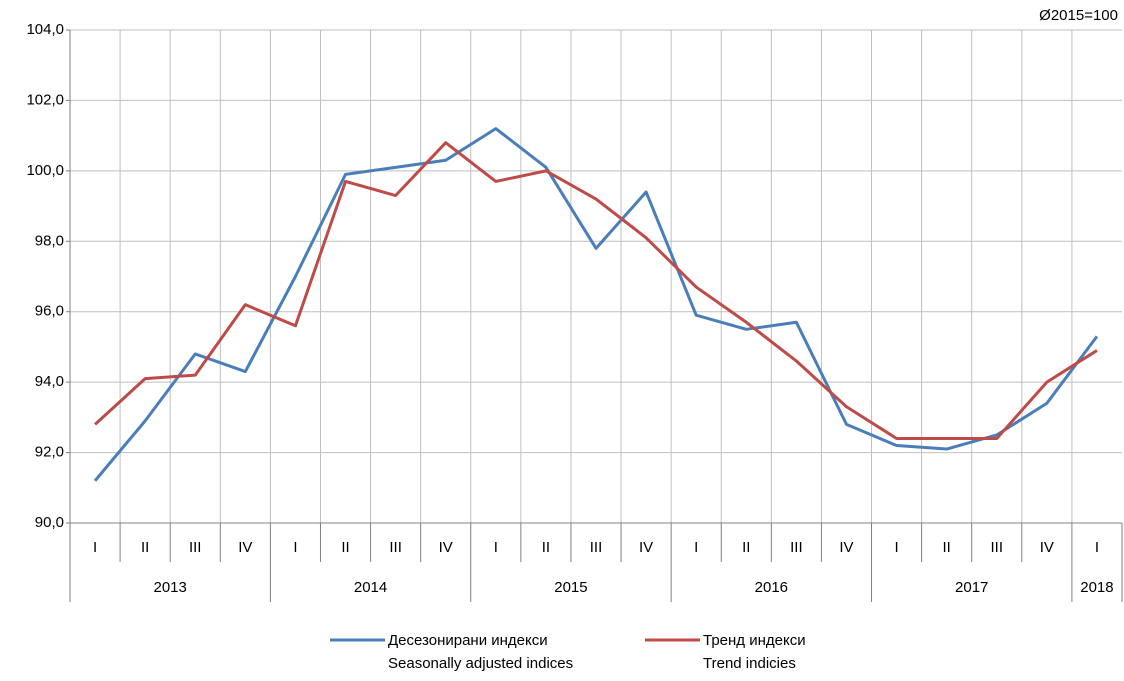 The height and width of the screenshot is (681, 1124). What do you see at coordinates (468, 640) in the screenshot?
I see `legend-label: Десезонирани индекси` at bounding box center [468, 640].